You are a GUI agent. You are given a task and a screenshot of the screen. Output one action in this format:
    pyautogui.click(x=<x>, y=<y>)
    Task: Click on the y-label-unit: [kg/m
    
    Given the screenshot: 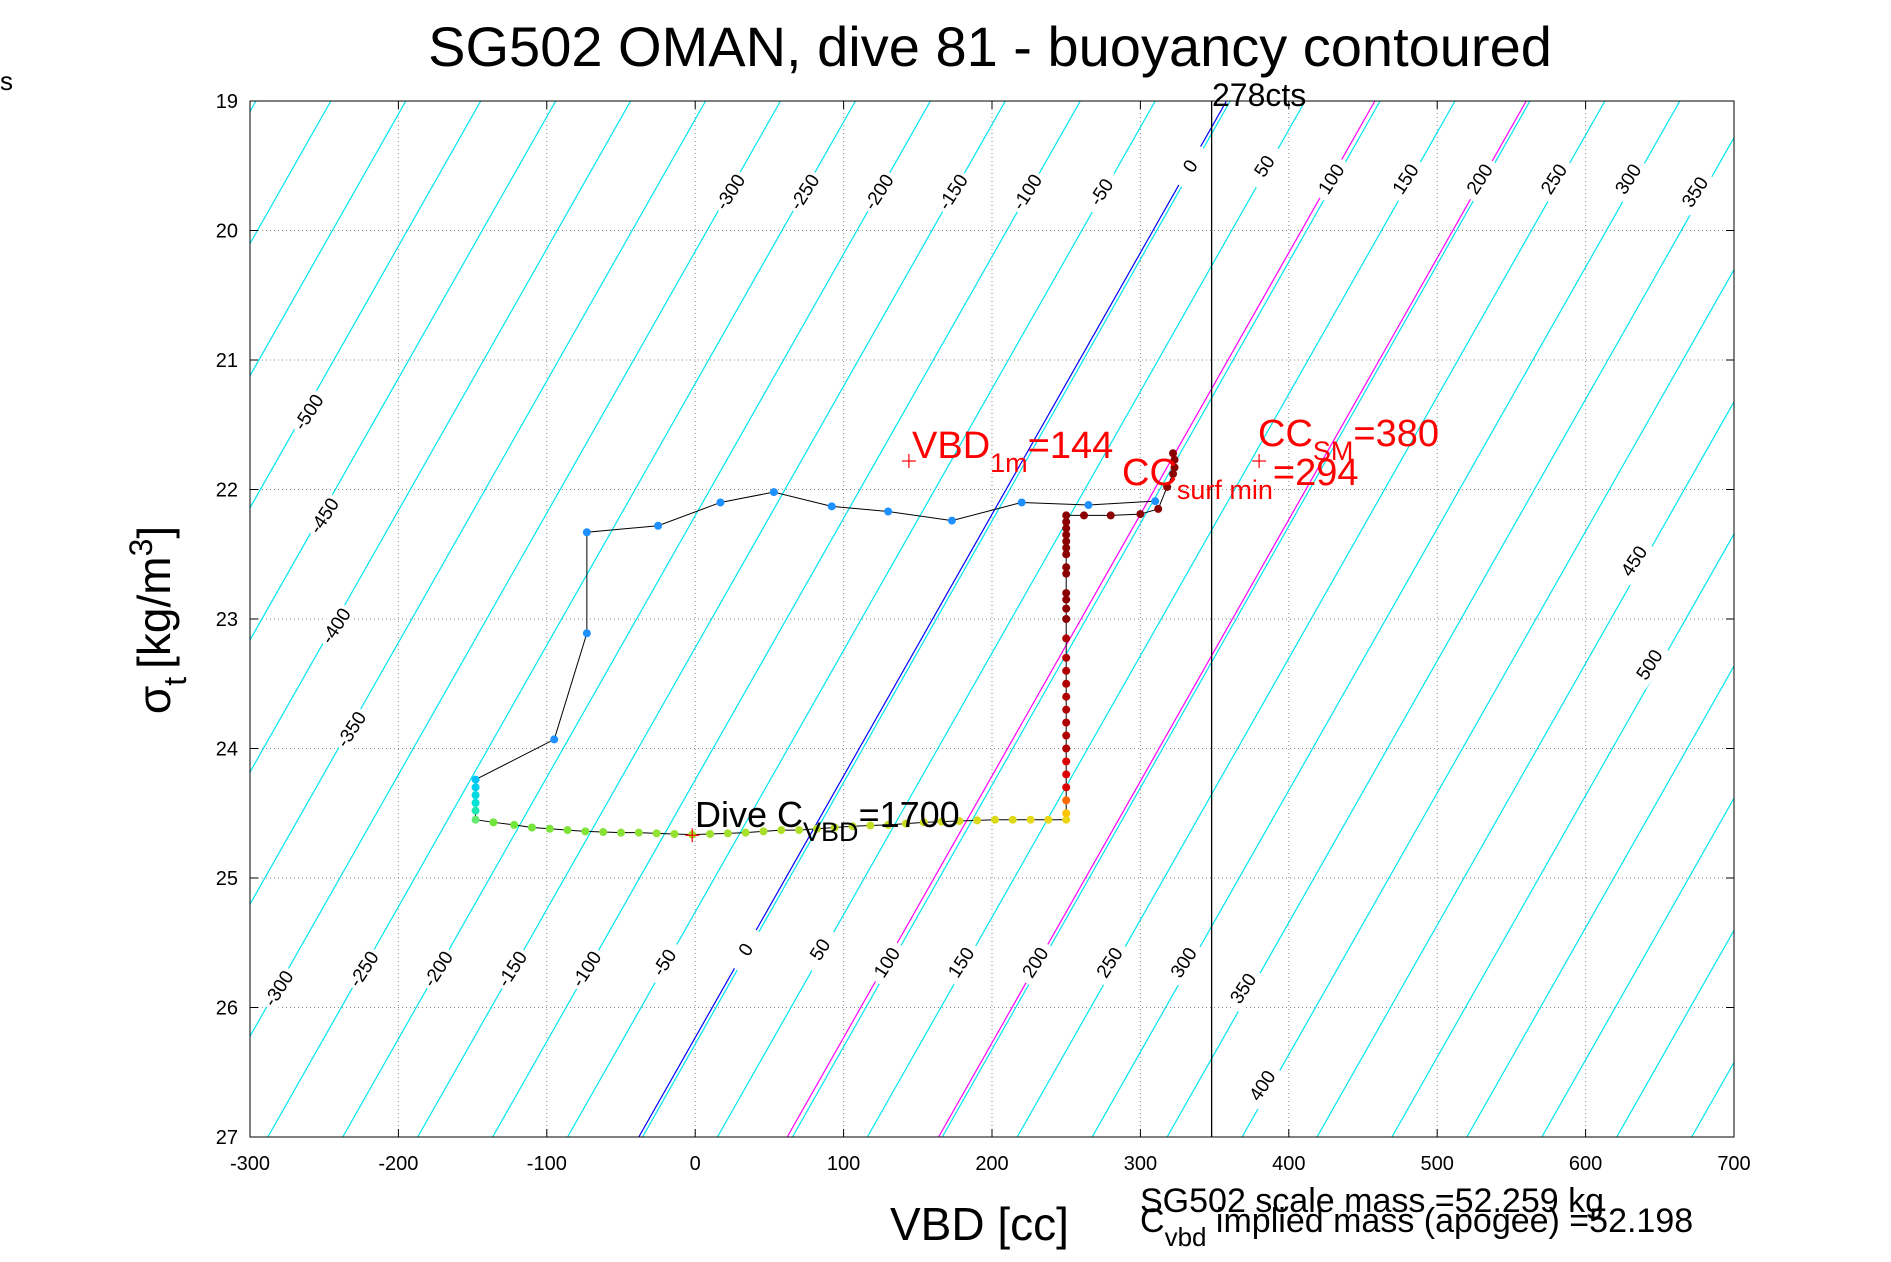 What is the action you would take?
    pyautogui.click(x=154, y=612)
    